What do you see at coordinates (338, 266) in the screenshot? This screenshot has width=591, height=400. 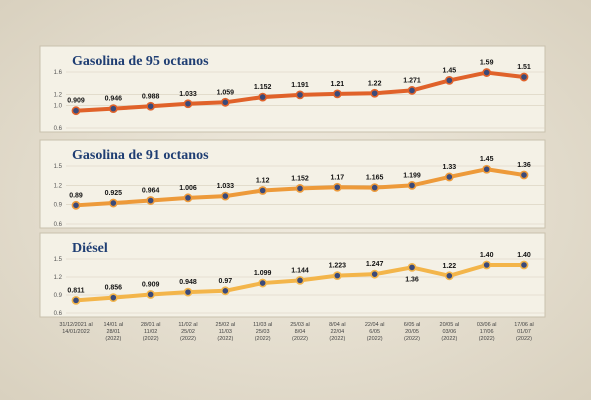 I see `data-label: 1.223` at bounding box center [338, 266].